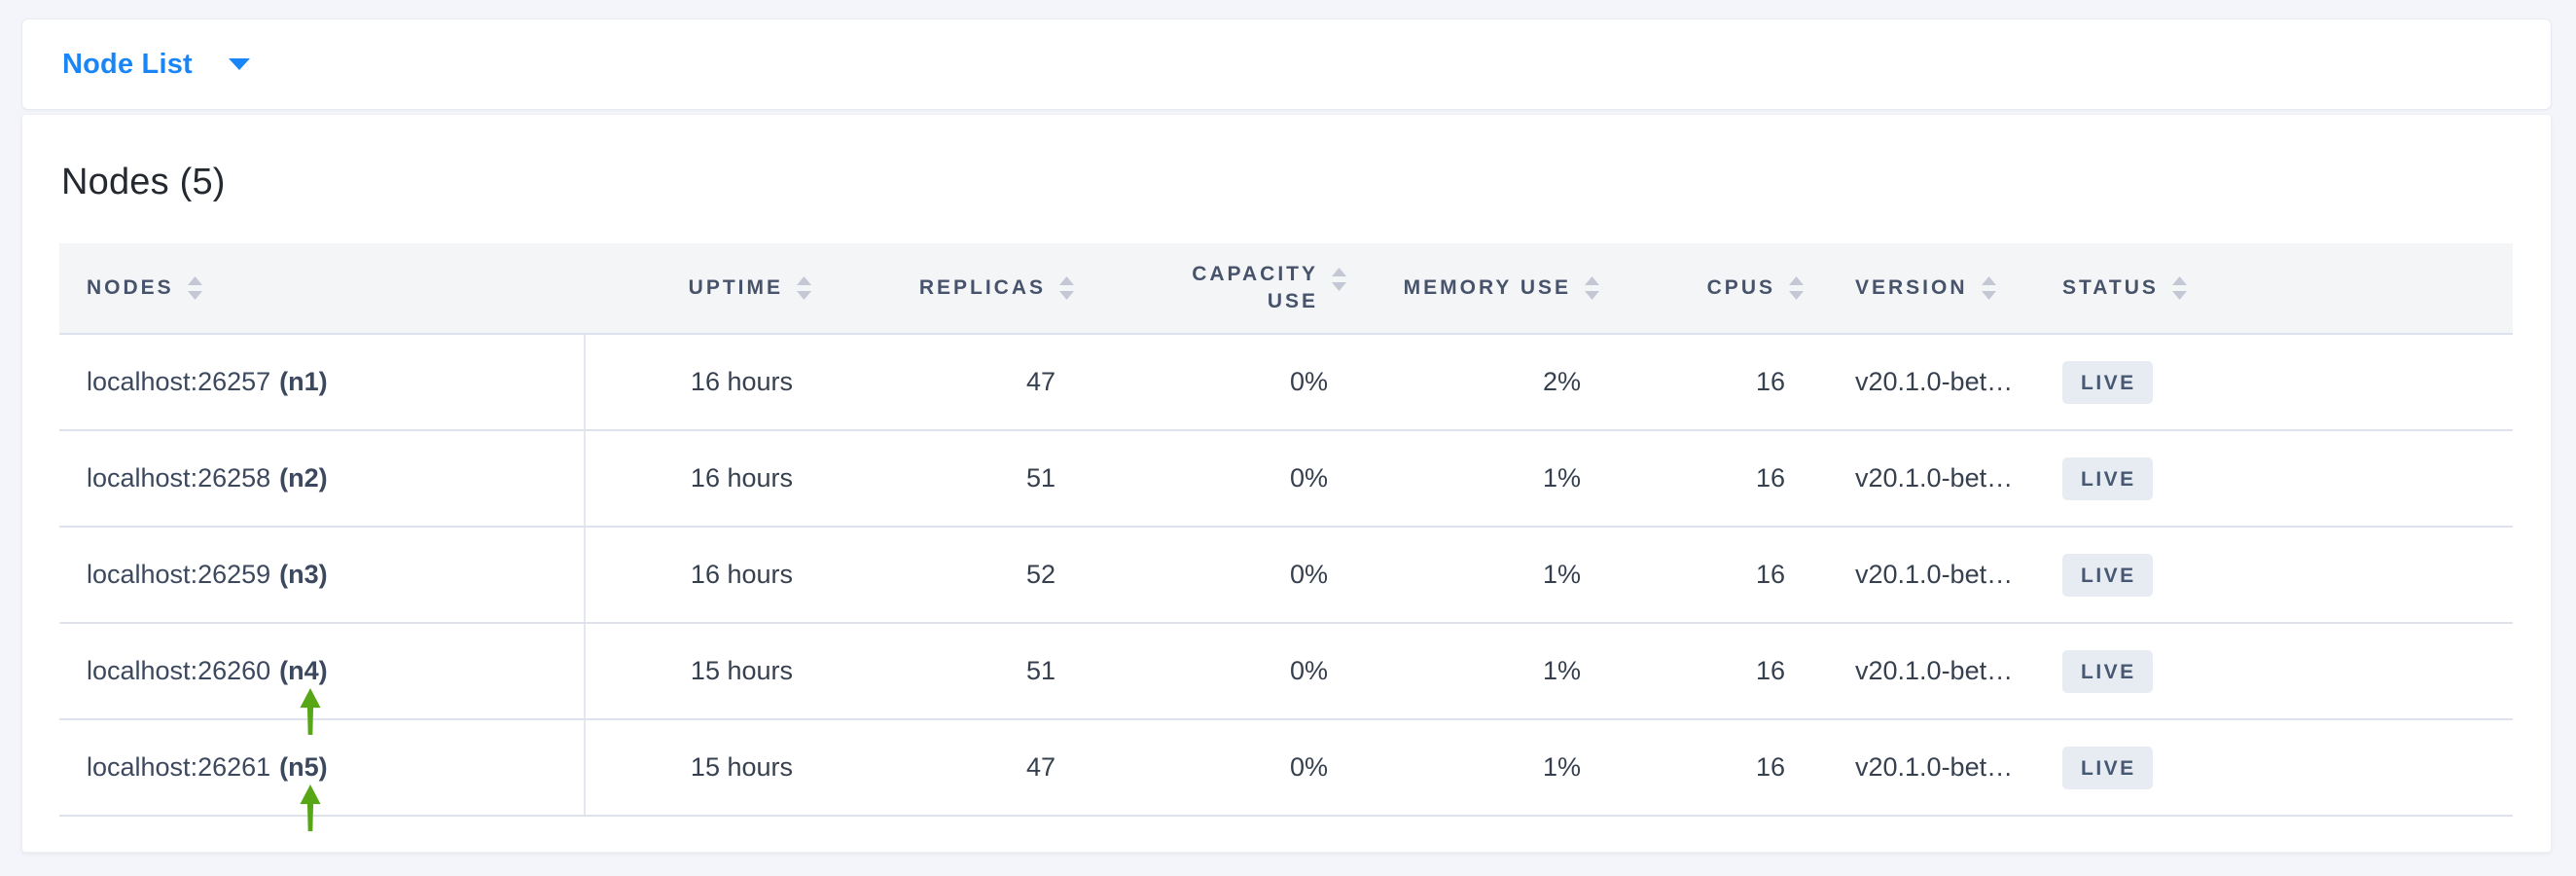 This screenshot has height=876, width=2576. What do you see at coordinates (1911, 288) in the screenshot?
I see `column-label: VERSION` at bounding box center [1911, 288].